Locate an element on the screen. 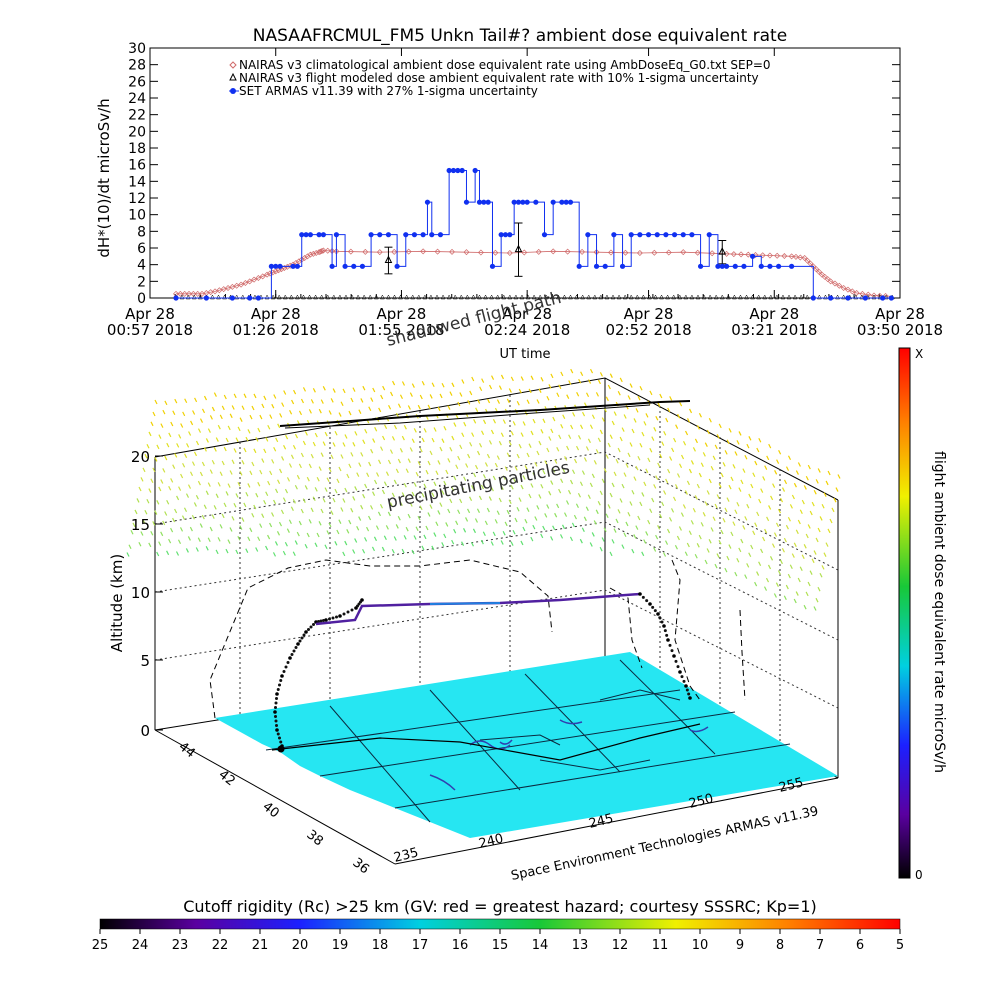  y-tick-label: 24 is located at coordinates (137, 99).